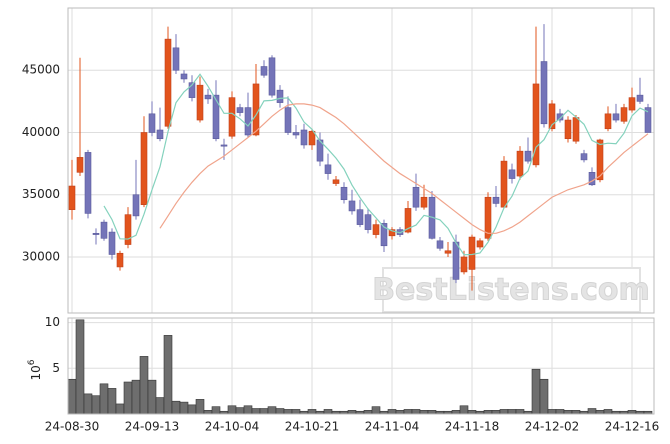 Image resolution: width=670 pixels, height=444 pixels. Describe the element at coordinates (72, 427) in the screenshot. I see `x-tick-label: 24-08-30` at that location.